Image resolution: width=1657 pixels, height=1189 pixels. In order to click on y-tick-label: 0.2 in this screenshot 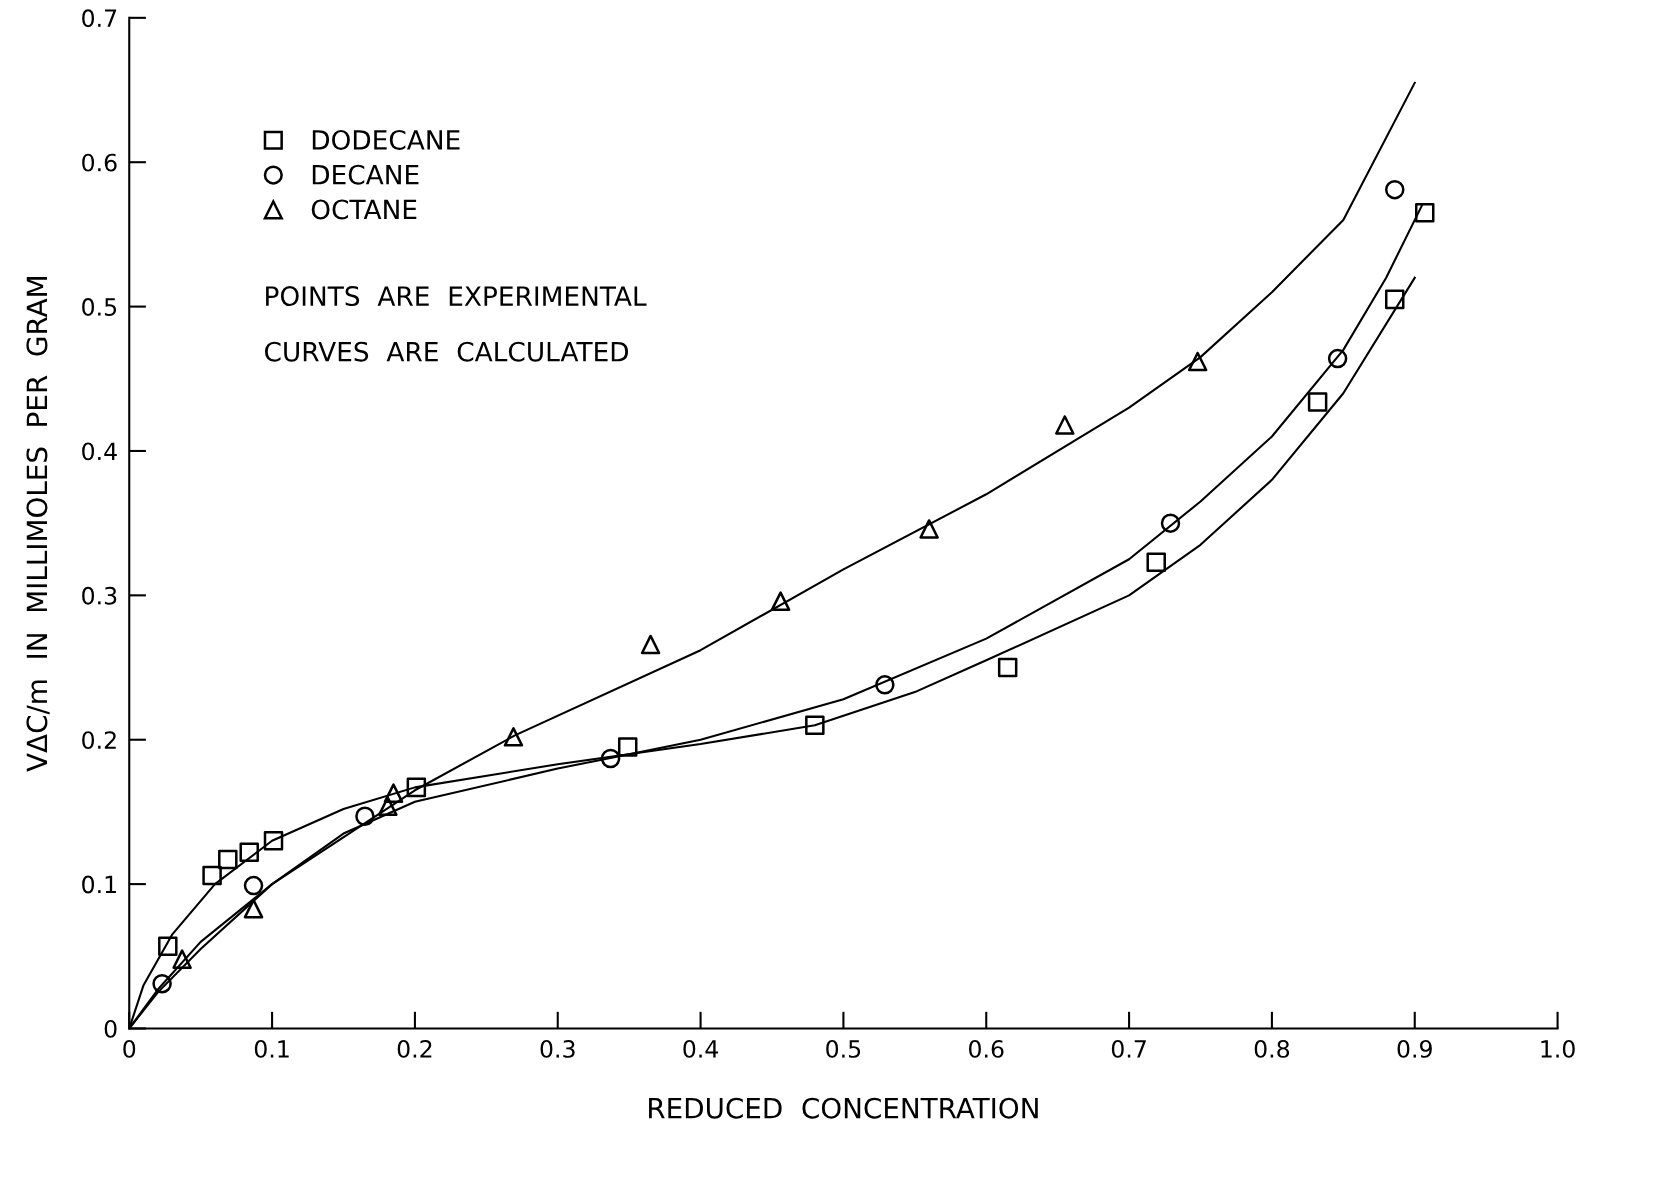, I will do `click(99, 740)`.